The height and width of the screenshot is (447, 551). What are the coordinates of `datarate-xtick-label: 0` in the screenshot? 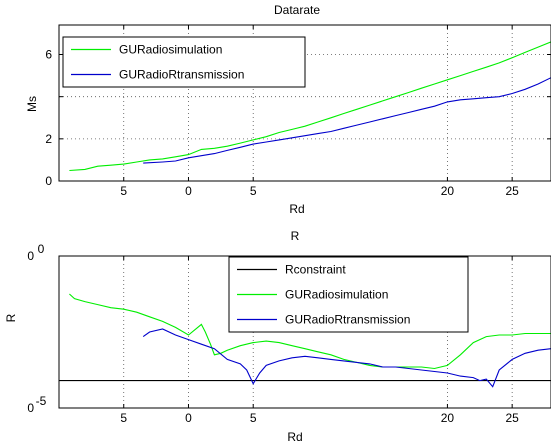 It's located at (188, 191).